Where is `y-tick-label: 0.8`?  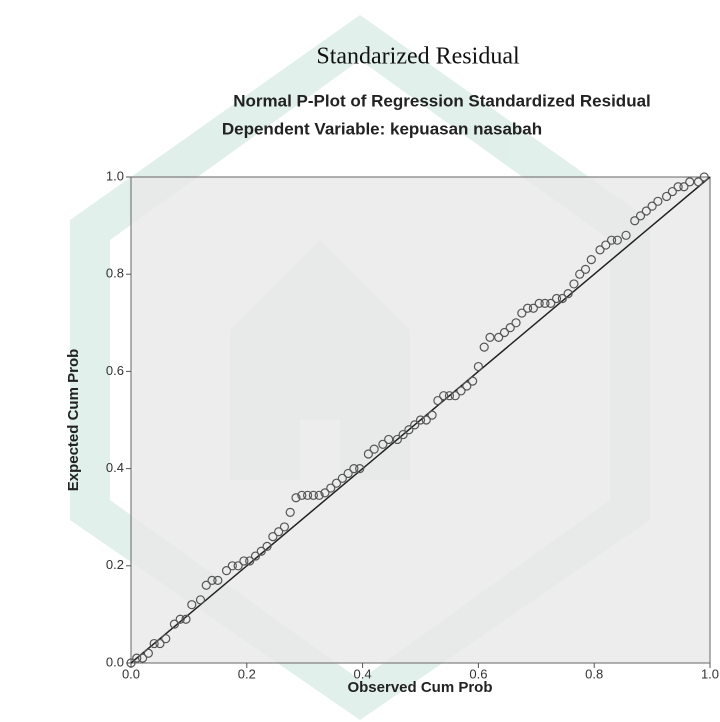 y-tick-label: 0.8 is located at coordinates (115, 273).